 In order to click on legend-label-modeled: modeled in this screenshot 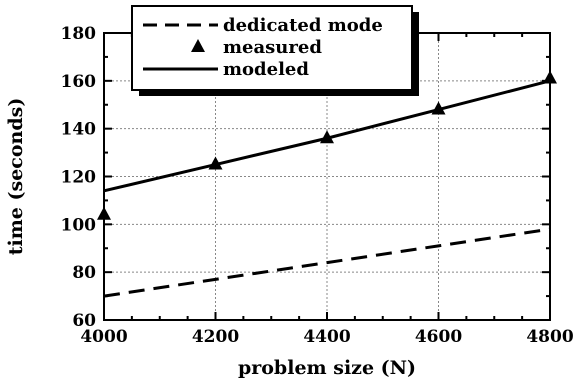, I will do `click(266, 69)`.